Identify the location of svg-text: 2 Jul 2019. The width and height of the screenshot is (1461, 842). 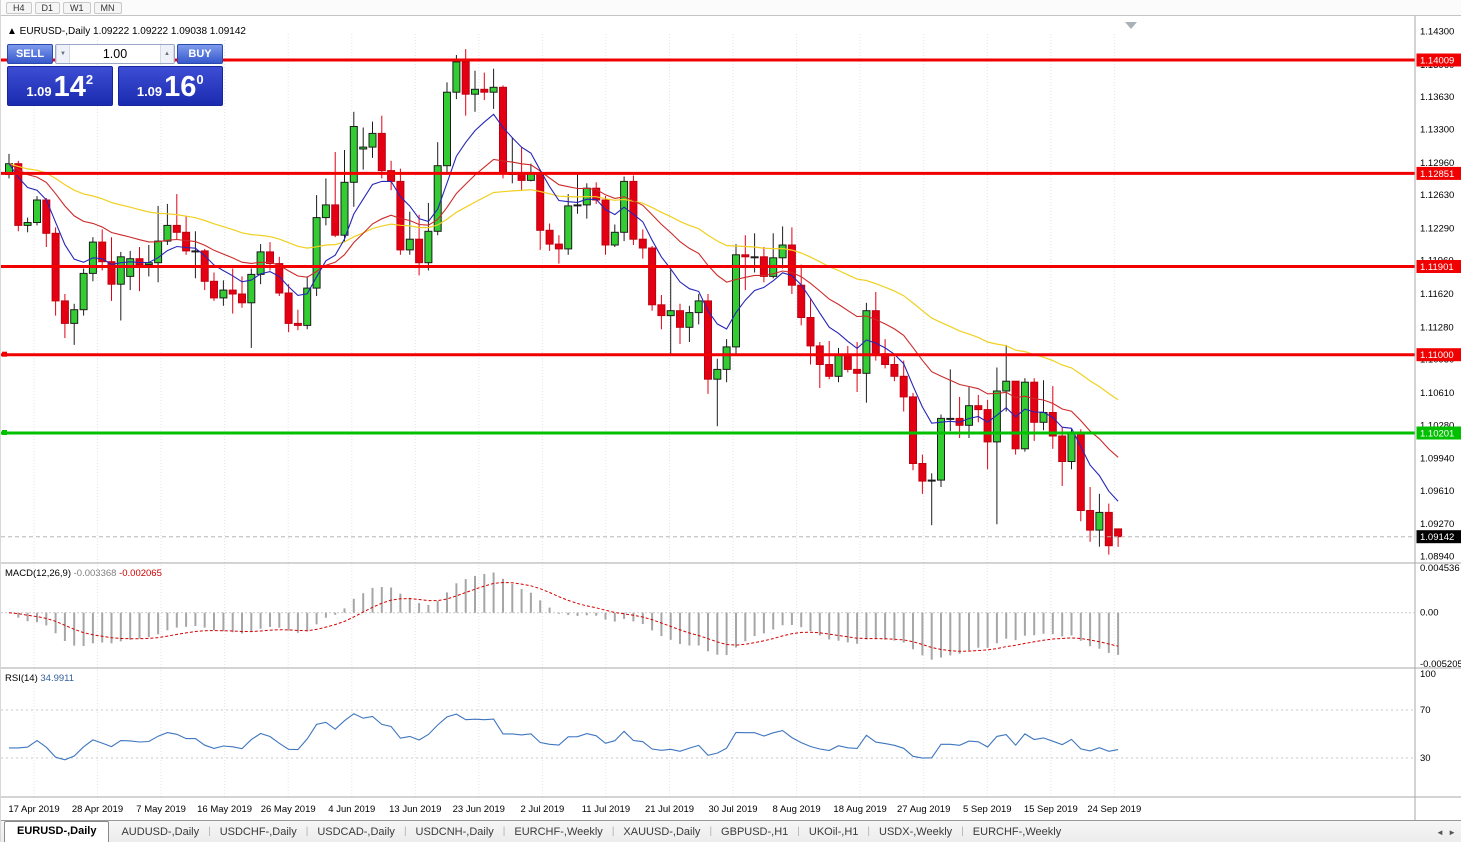
(542, 809).